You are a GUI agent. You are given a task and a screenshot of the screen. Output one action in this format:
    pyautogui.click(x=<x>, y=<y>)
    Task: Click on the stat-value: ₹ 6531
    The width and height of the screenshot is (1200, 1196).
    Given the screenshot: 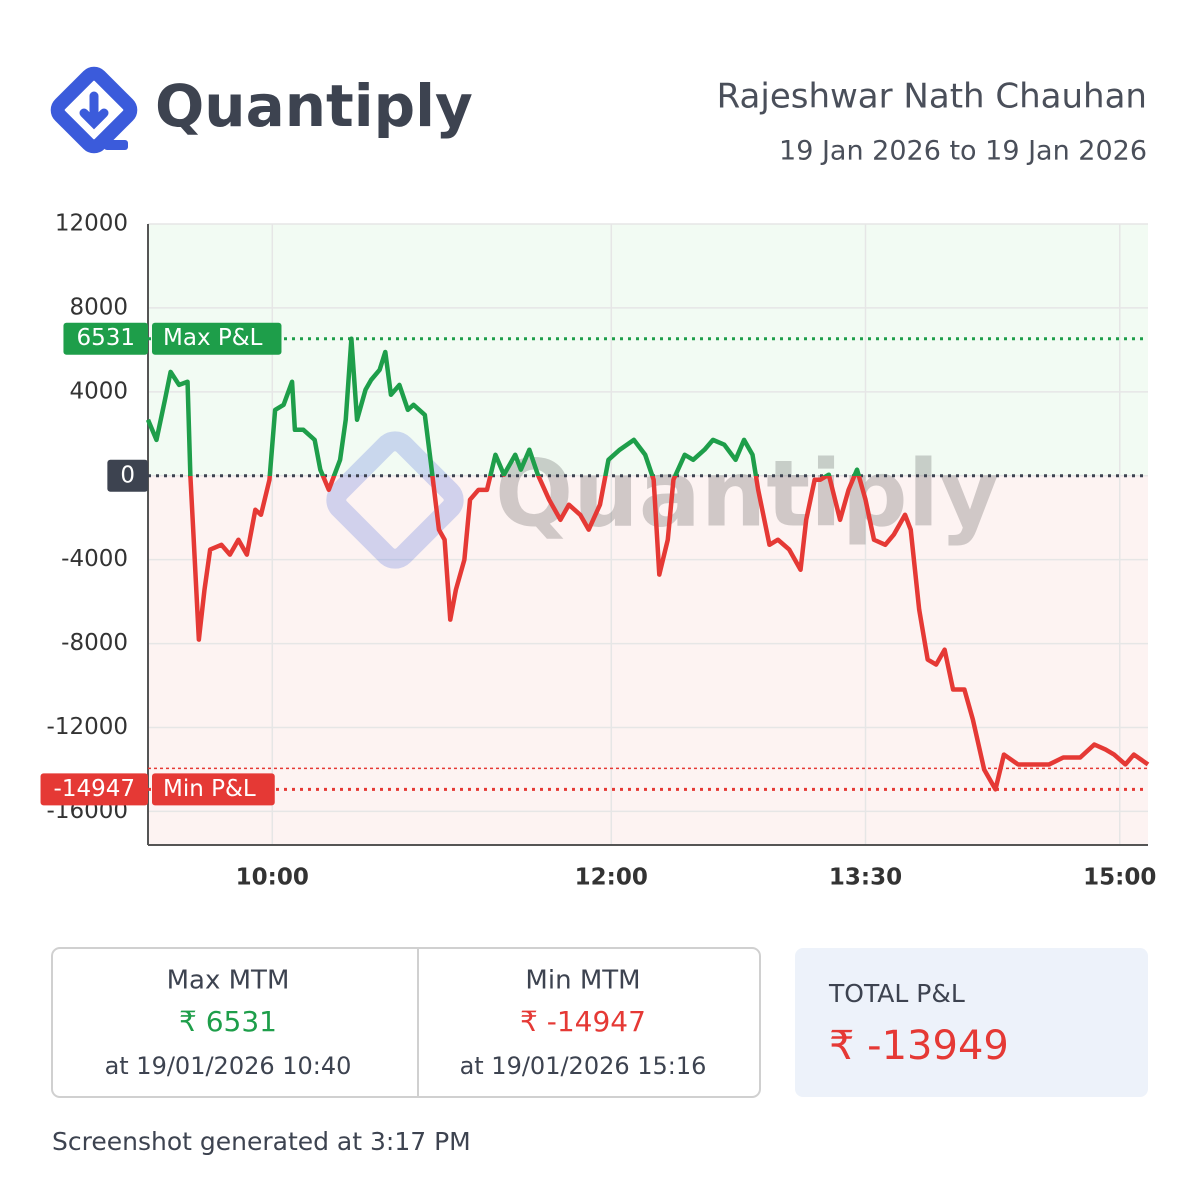 What is the action you would take?
    pyautogui.click(x=228, y=1021)
    